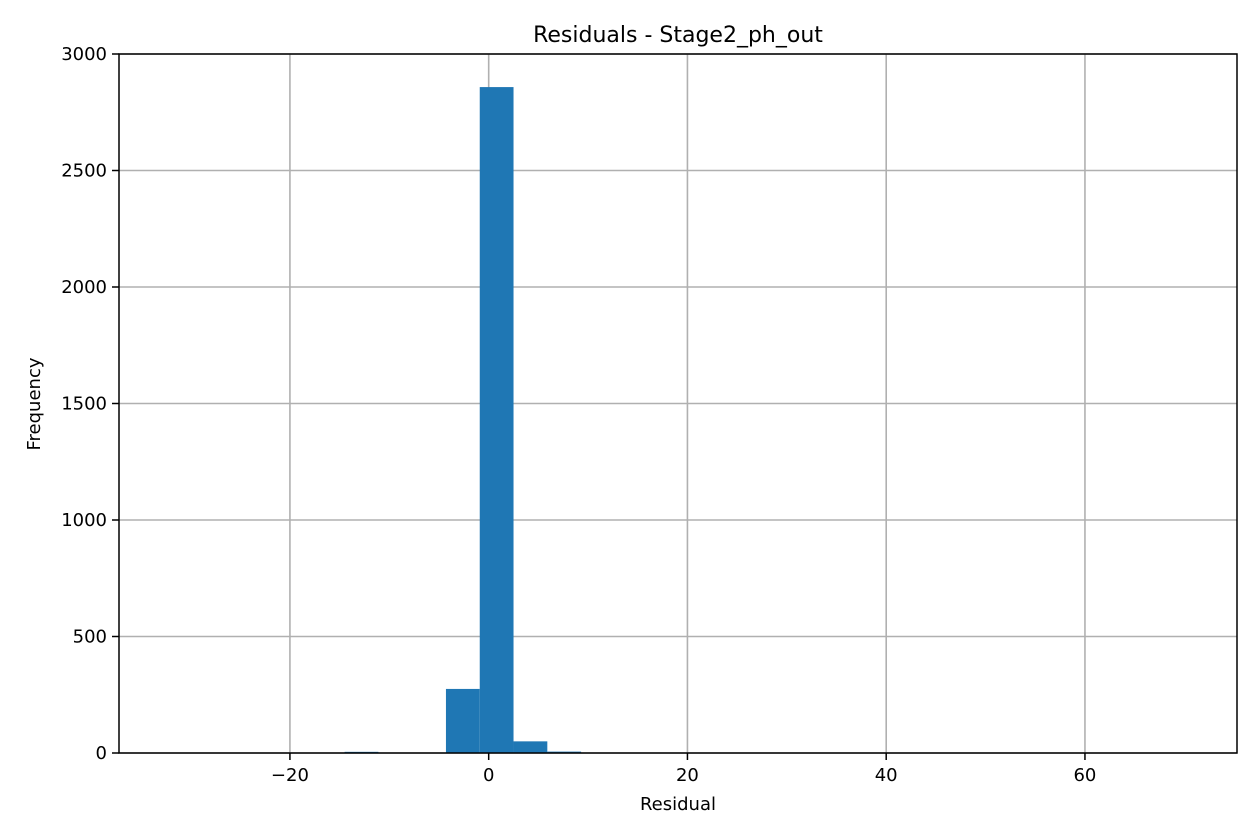 Image resolution: width=1260 pixels, height=840 pixels. What do you see at coordinates (678, 804) in the screenshot?
I see `x-axis-label: Residual` at bounding box center [678, 804].